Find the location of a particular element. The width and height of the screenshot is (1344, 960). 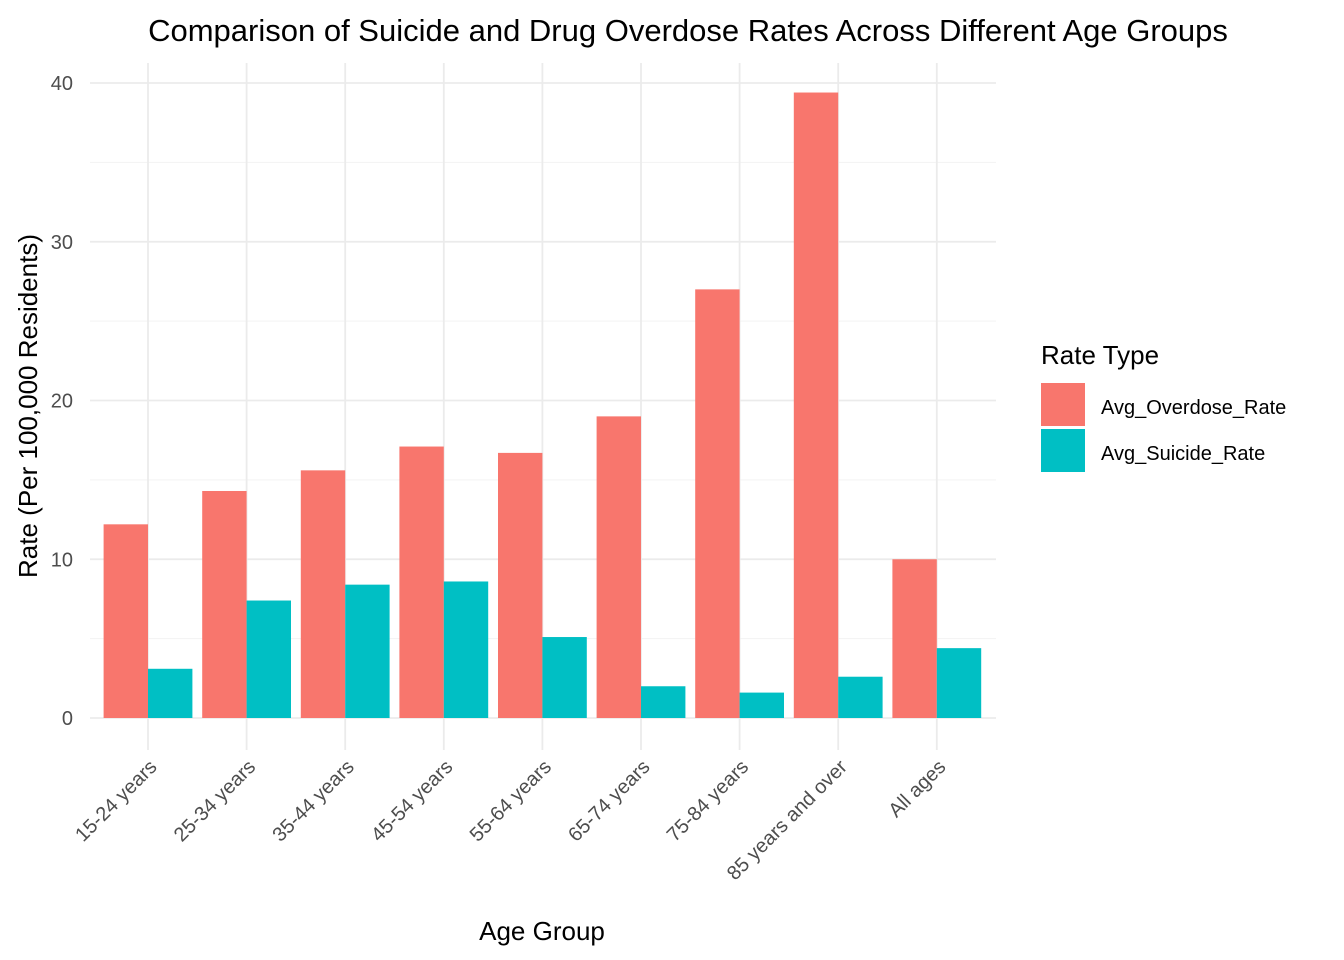

legend-swatch-suicide is located at coordinates (1063, 450).